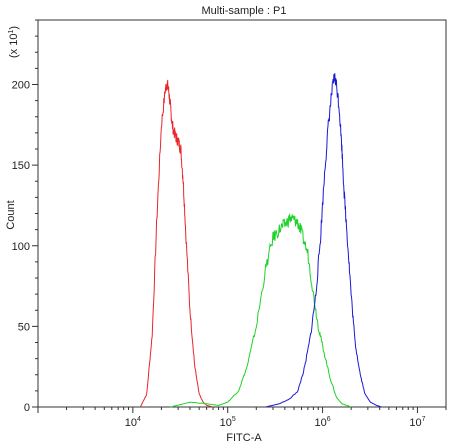  I want to click on x-tick-exponent: 5, so click(234, 419).